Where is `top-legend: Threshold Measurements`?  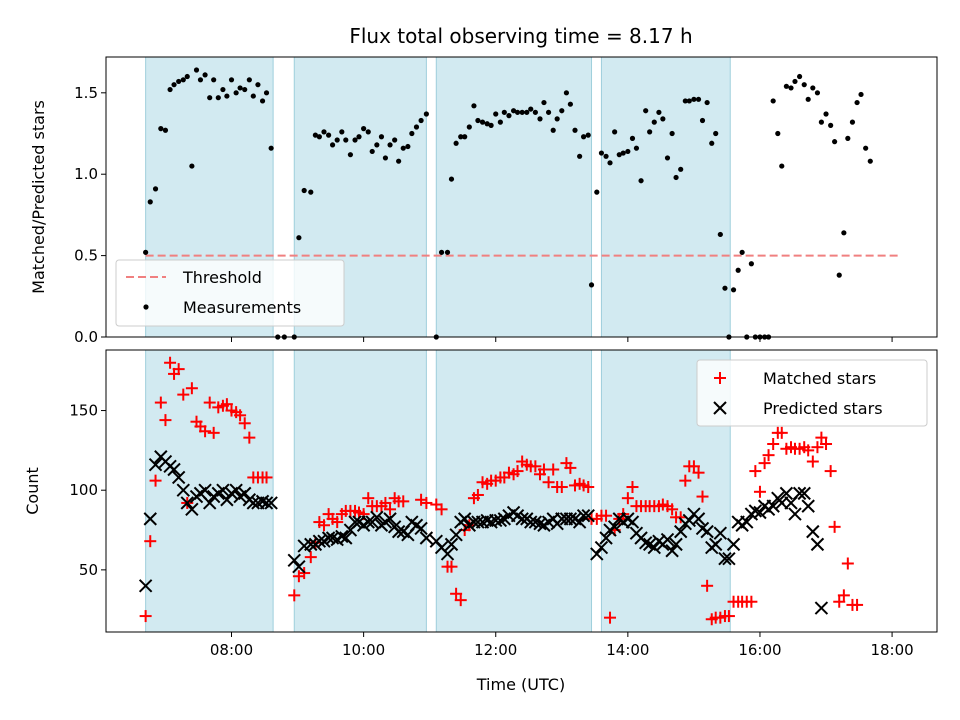 top-legend: Threshold Measurements is located at coordinates (230, 293).